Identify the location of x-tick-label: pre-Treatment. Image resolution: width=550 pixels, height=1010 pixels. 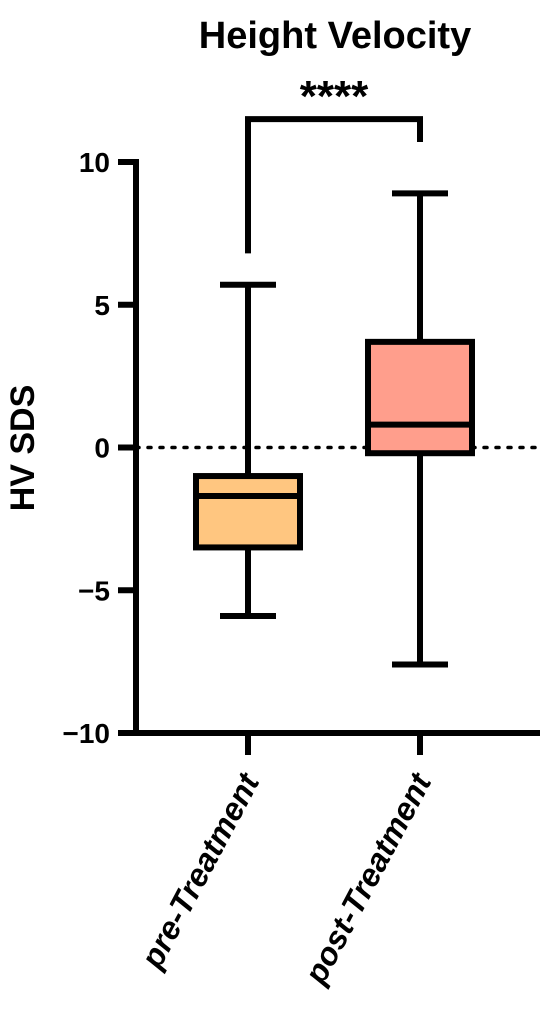
(200, 870).